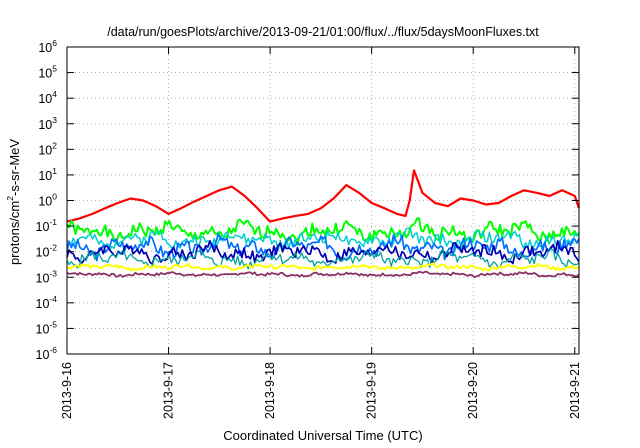  Describe the element at coordinates (14, 233) in the screenshot. I see `y-axis-label-base: protons/cm` at that location.